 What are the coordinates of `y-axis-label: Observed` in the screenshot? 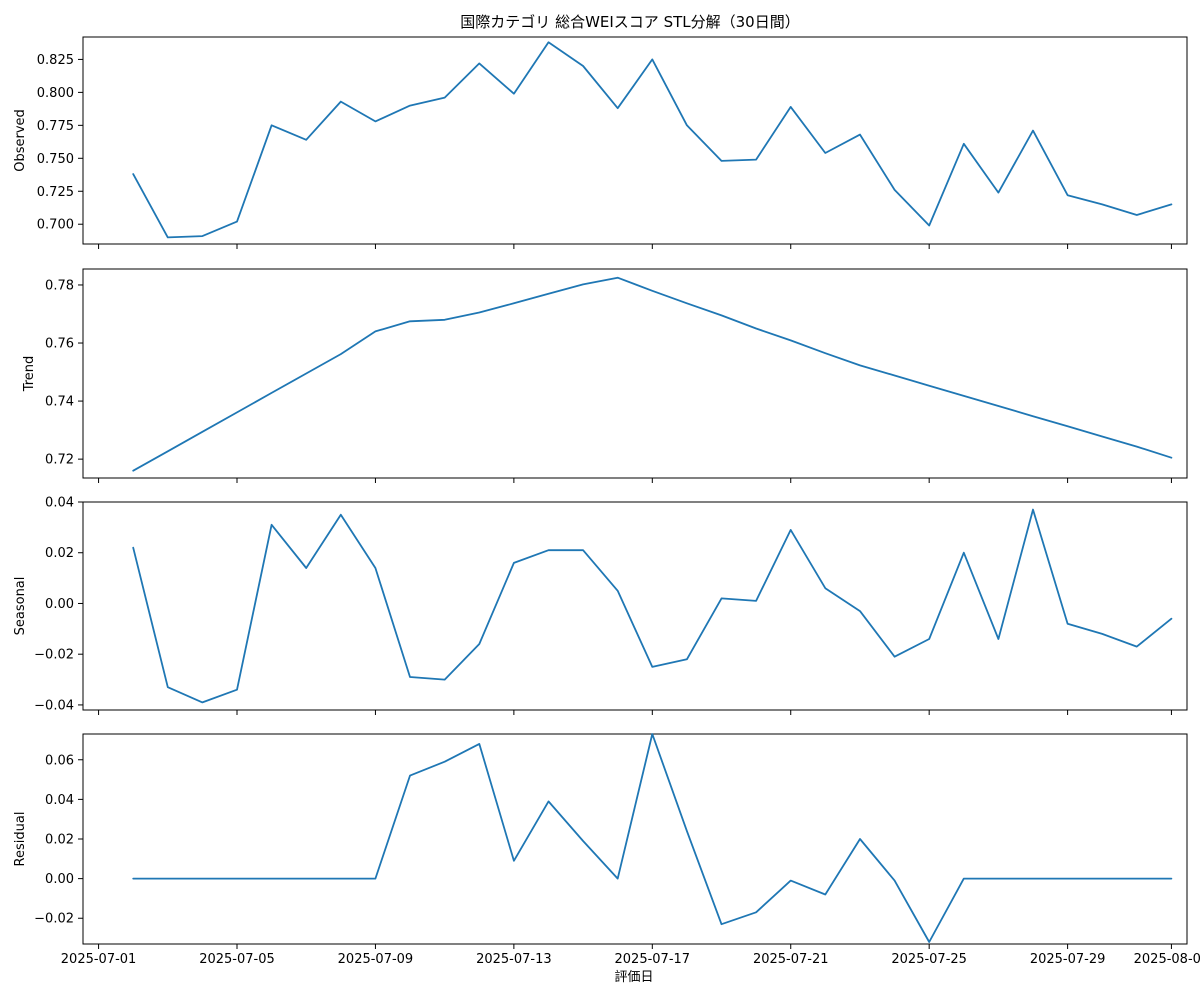 It's located at (20, 140).